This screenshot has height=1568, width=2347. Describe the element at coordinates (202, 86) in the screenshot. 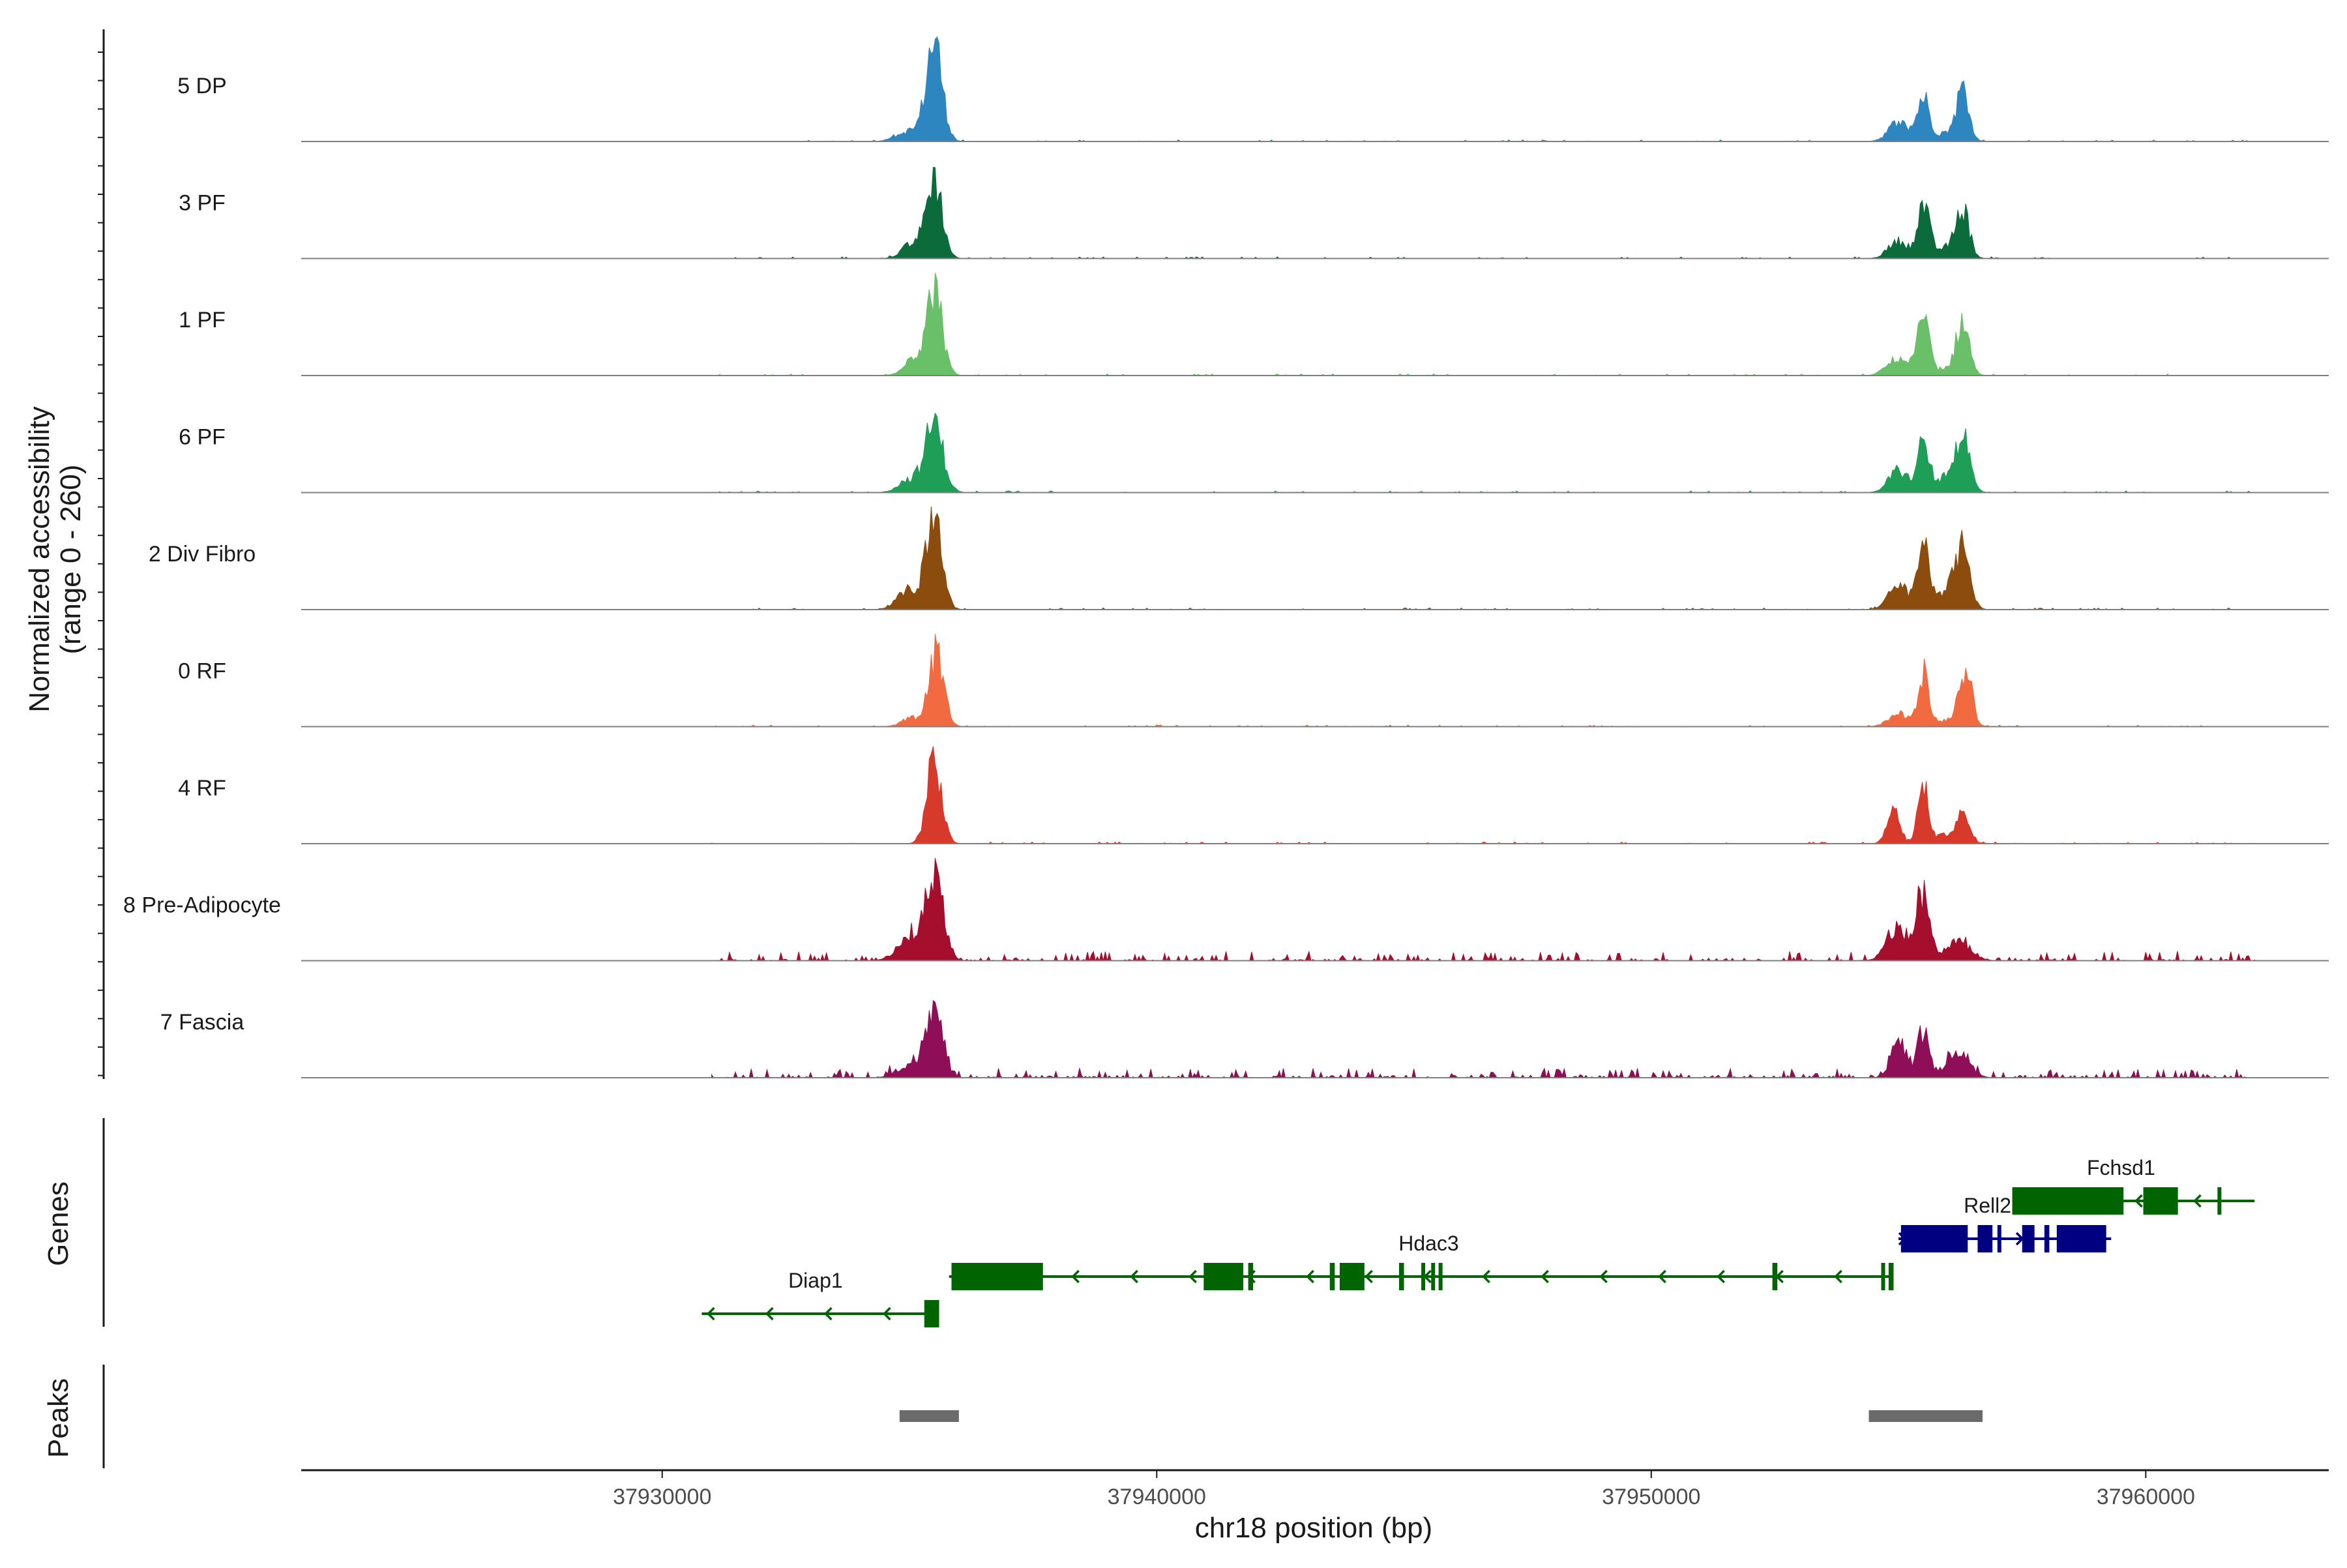

I see `track-label-0: 5 DP` at that location.